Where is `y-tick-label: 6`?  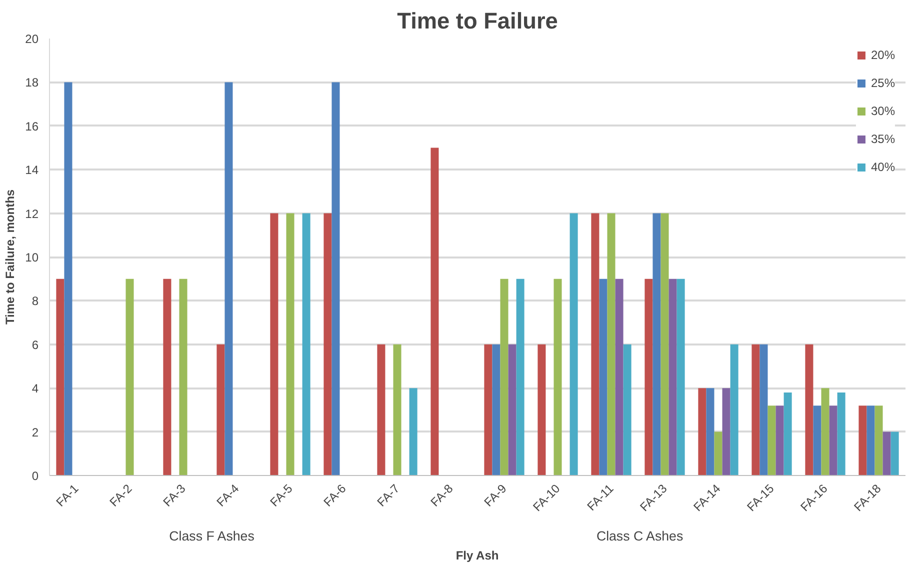
y-tick-label: 6 is located at coordinates (35, 345).